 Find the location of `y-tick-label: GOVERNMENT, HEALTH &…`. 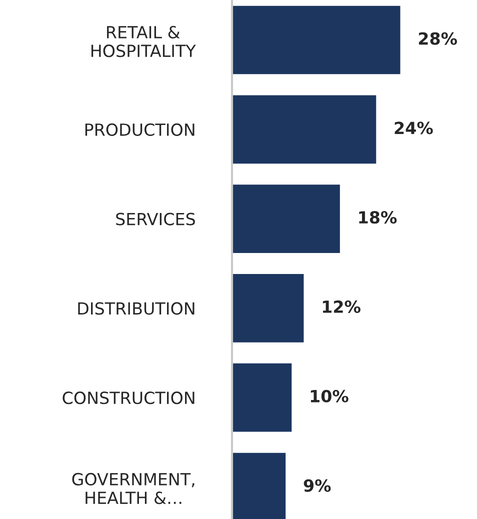

y-tick-label: GOVERNMENT, HEALTH &… is located at coordinates (133, 488).